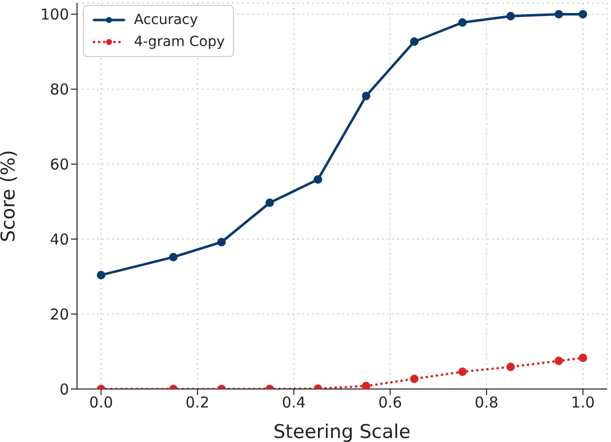 Image resolution: width=611 pixels, height=442 pixels. Describe the element at coordinates (59, 239) in the screenshot. I see `y-tick-label: 40` at that location.